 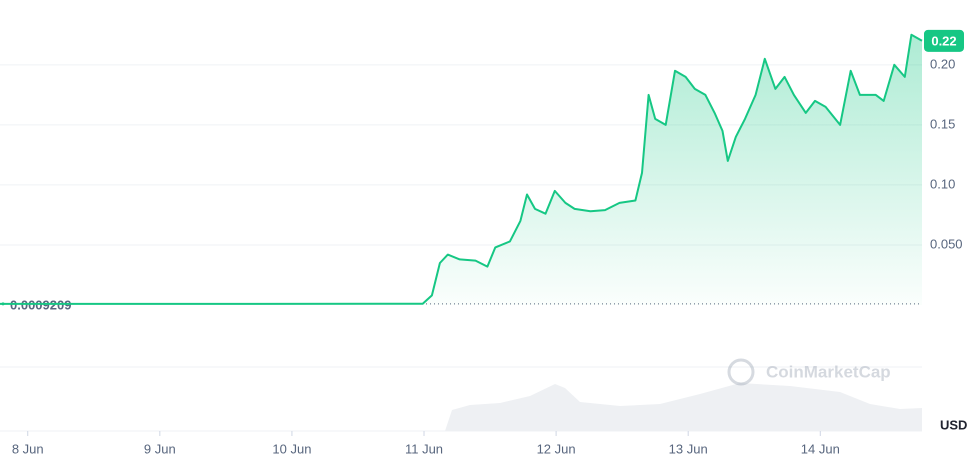 What do you see at coordinates (942, 183) in the screenshot?
I see `y-tick-label: 0.10` at bounding box center [942, 183].